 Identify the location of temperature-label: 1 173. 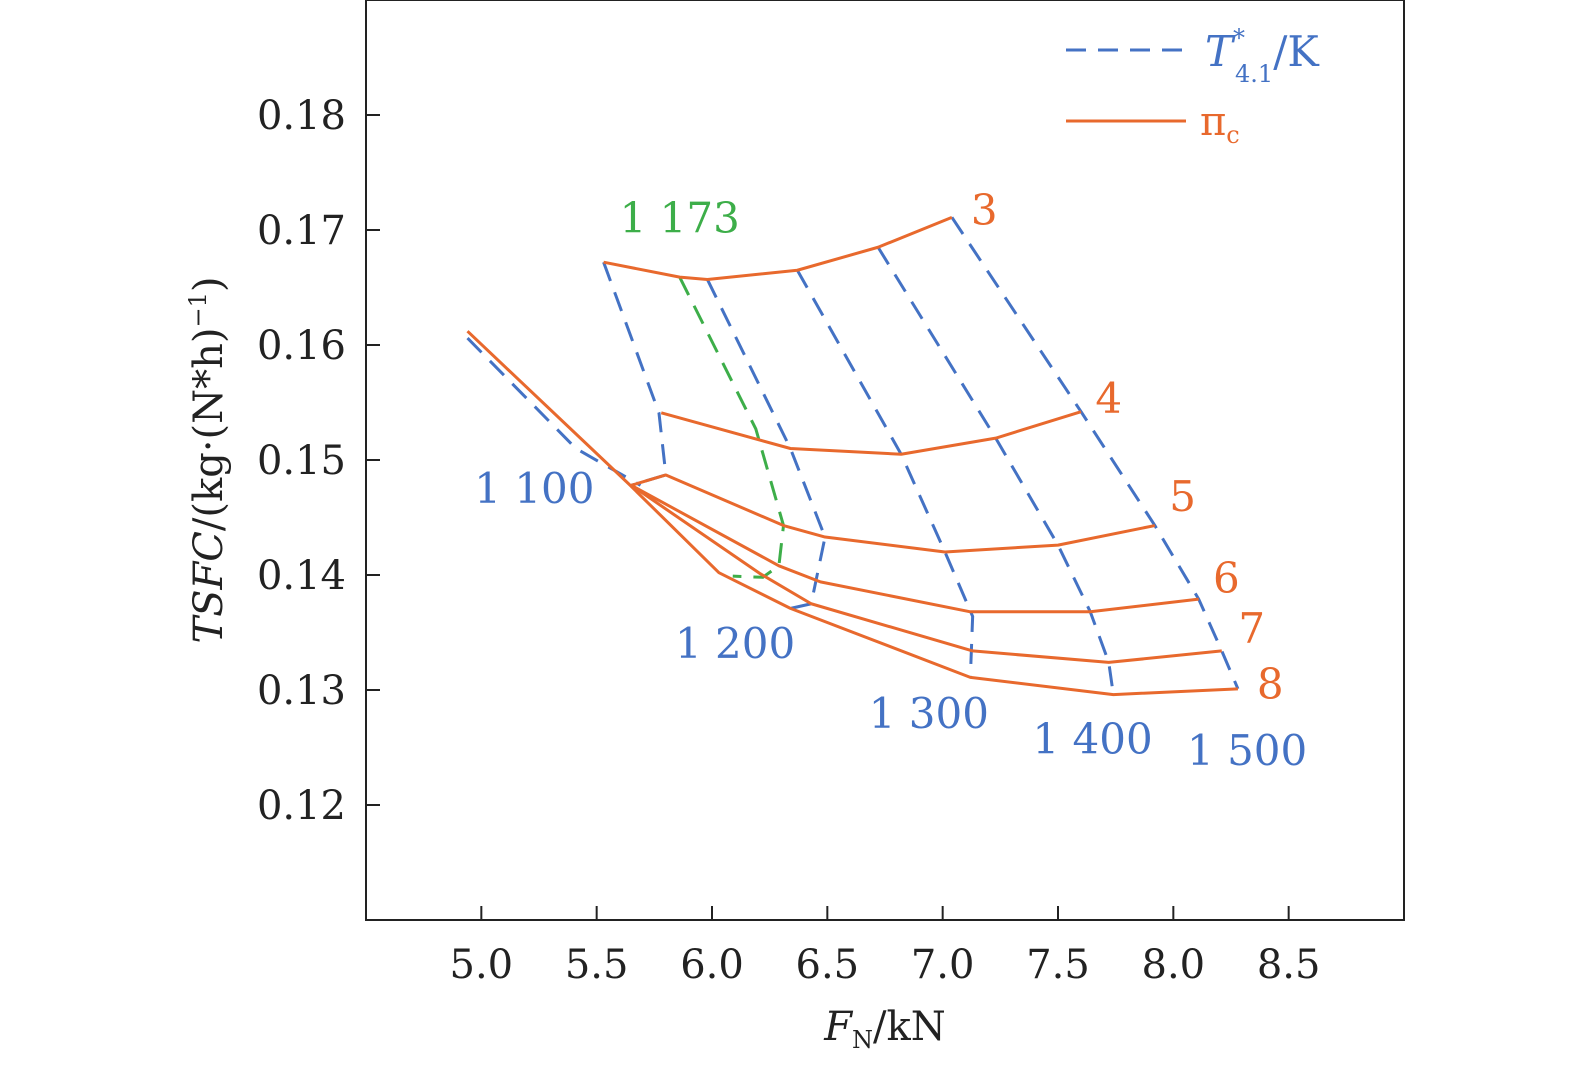
(680, 218).